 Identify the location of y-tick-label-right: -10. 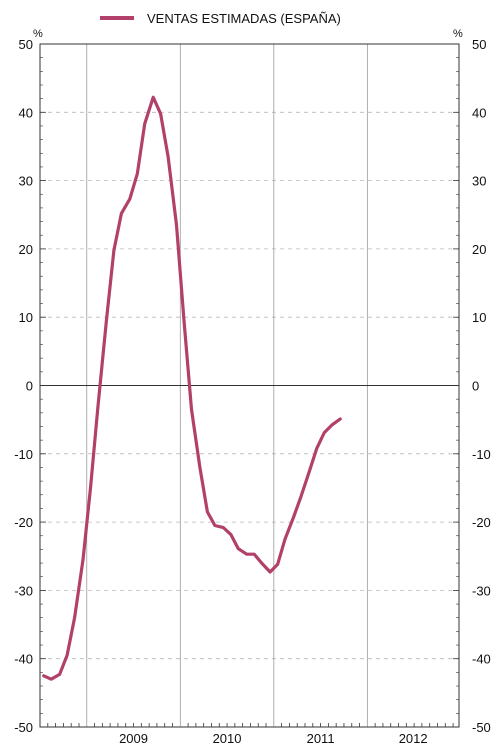
(481, 454).